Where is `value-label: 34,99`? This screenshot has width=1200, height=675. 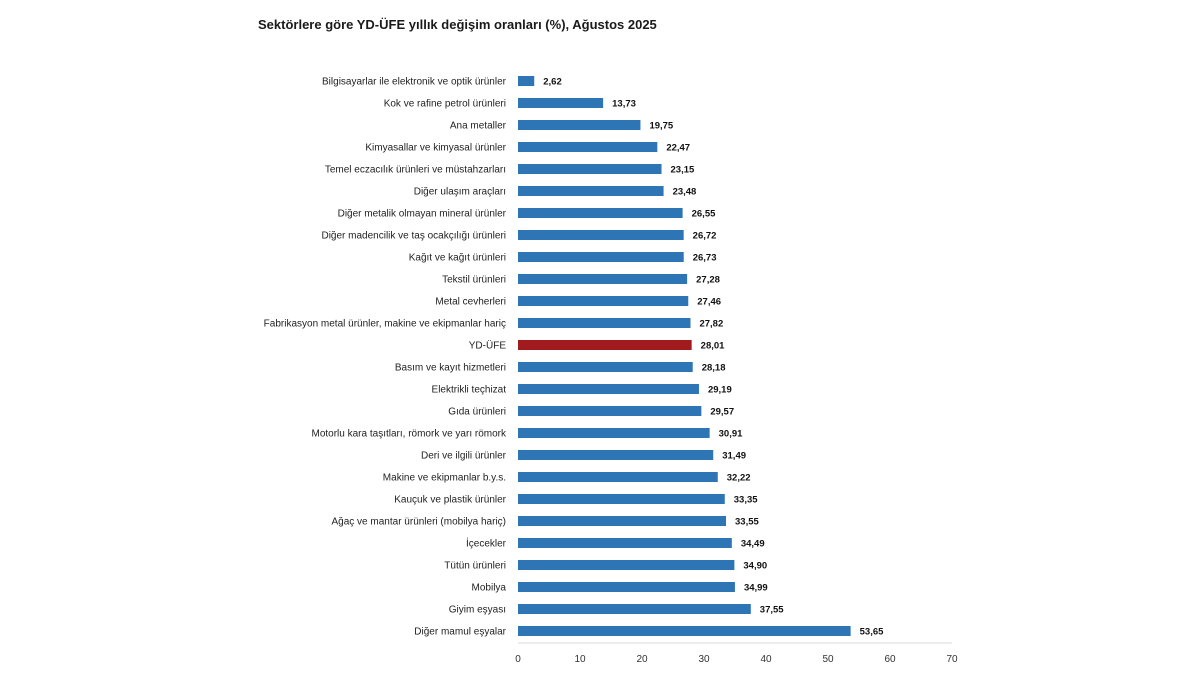
value-label: 34,99 is located at coordinates (756, 588).